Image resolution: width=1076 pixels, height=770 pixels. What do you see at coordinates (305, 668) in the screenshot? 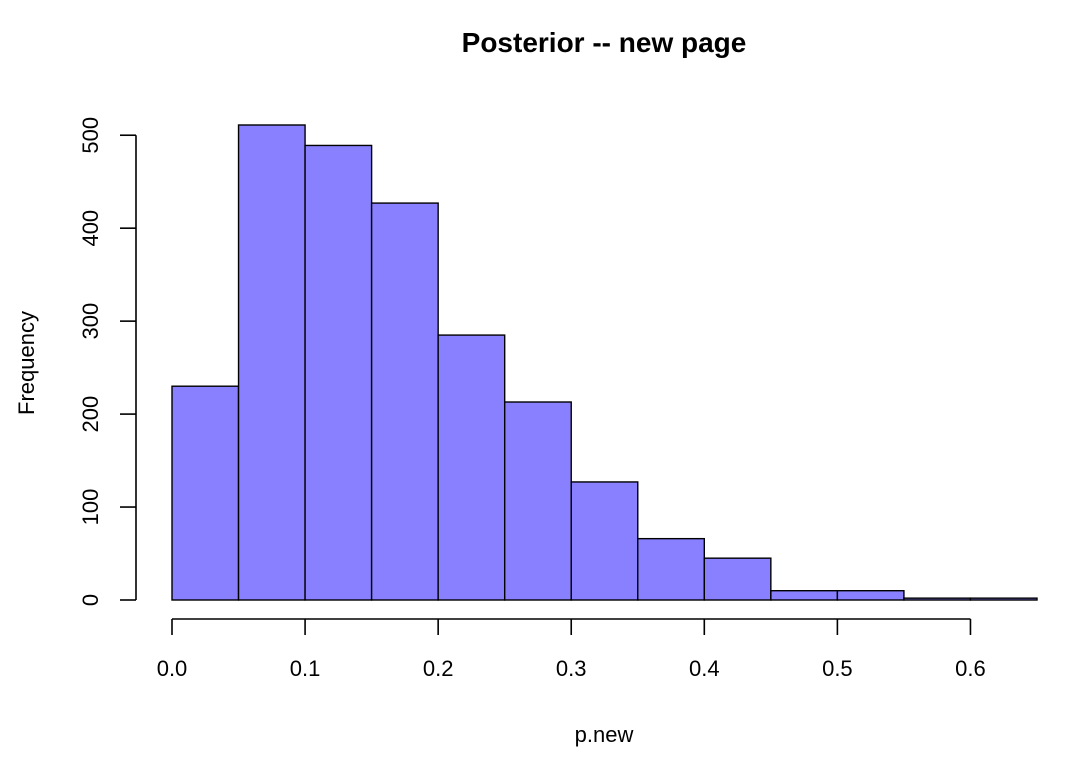
I see `x-tick-label-1: 0.1` at bounding box center [305, 668].